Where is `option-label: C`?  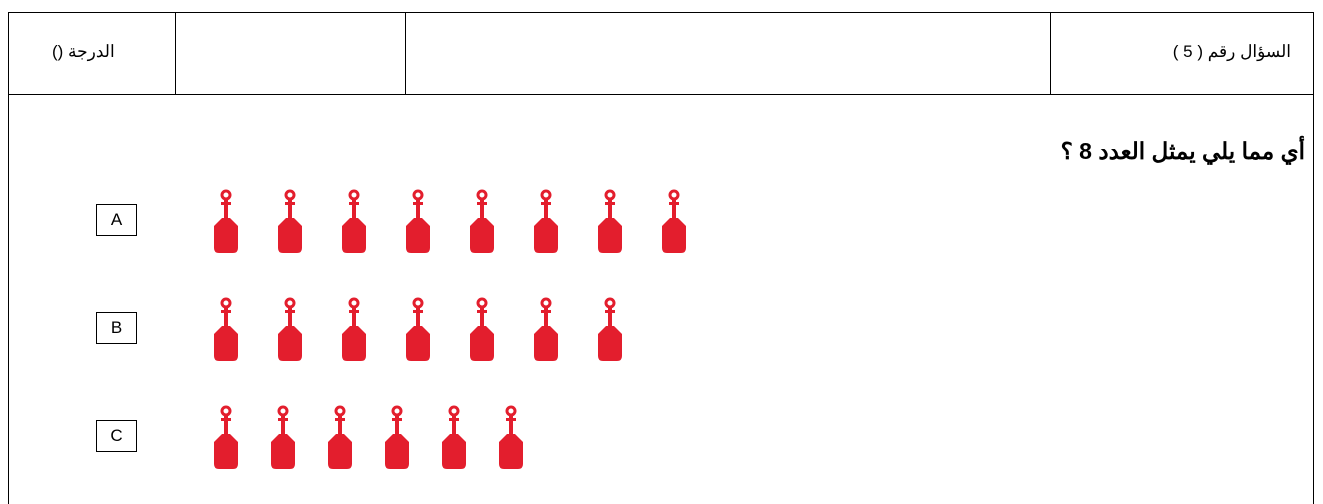 option-label: C is located at coordinates (116, 436).